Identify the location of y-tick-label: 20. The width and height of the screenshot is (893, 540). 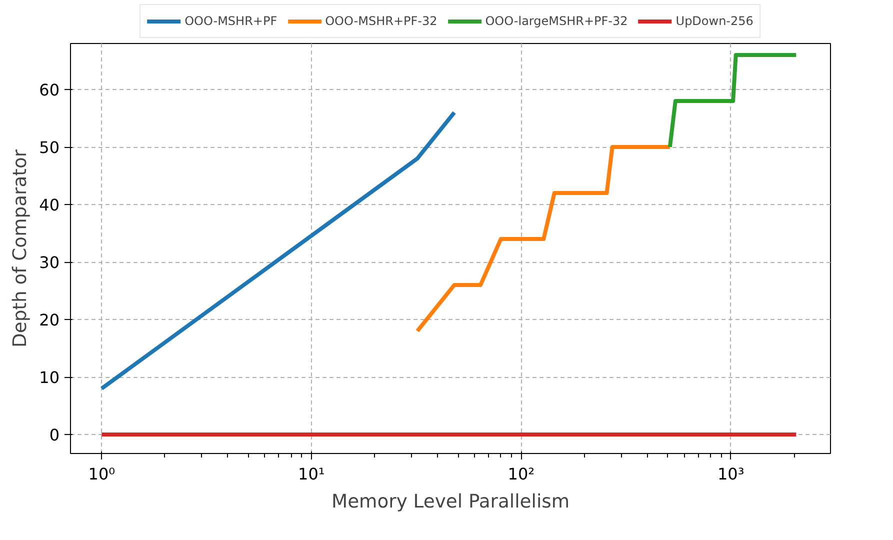
(49, 320).